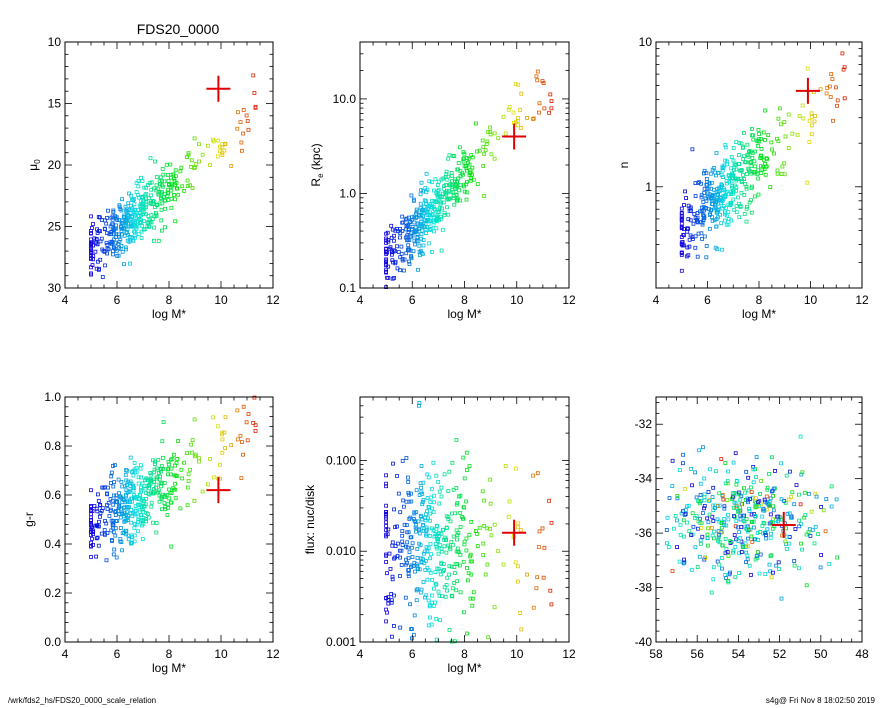 The width and height of the screenshot is (885, 708). I want to click on x-tick-label: 12, so click(569, 654).